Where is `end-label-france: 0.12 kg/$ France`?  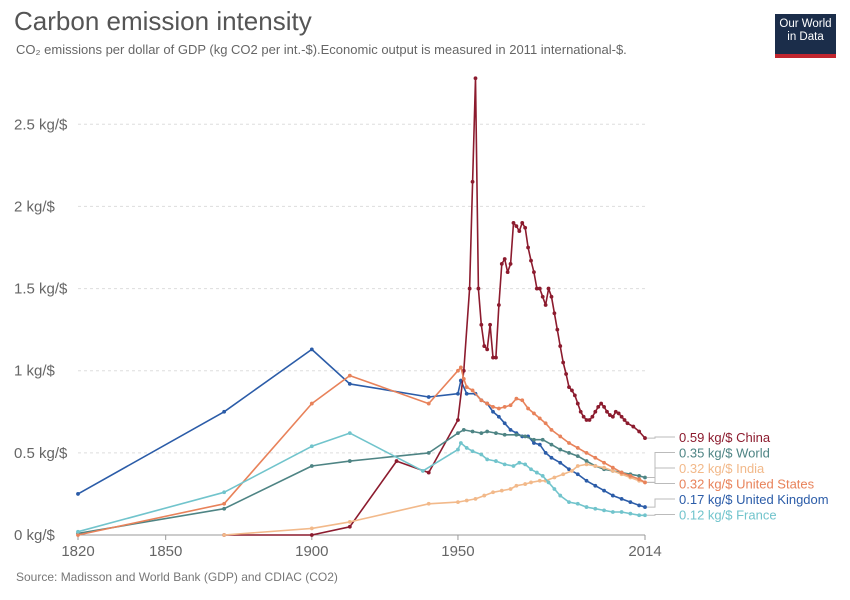
end-label-france: 0.12 kg/$ France is located at coordinates (728, 515).